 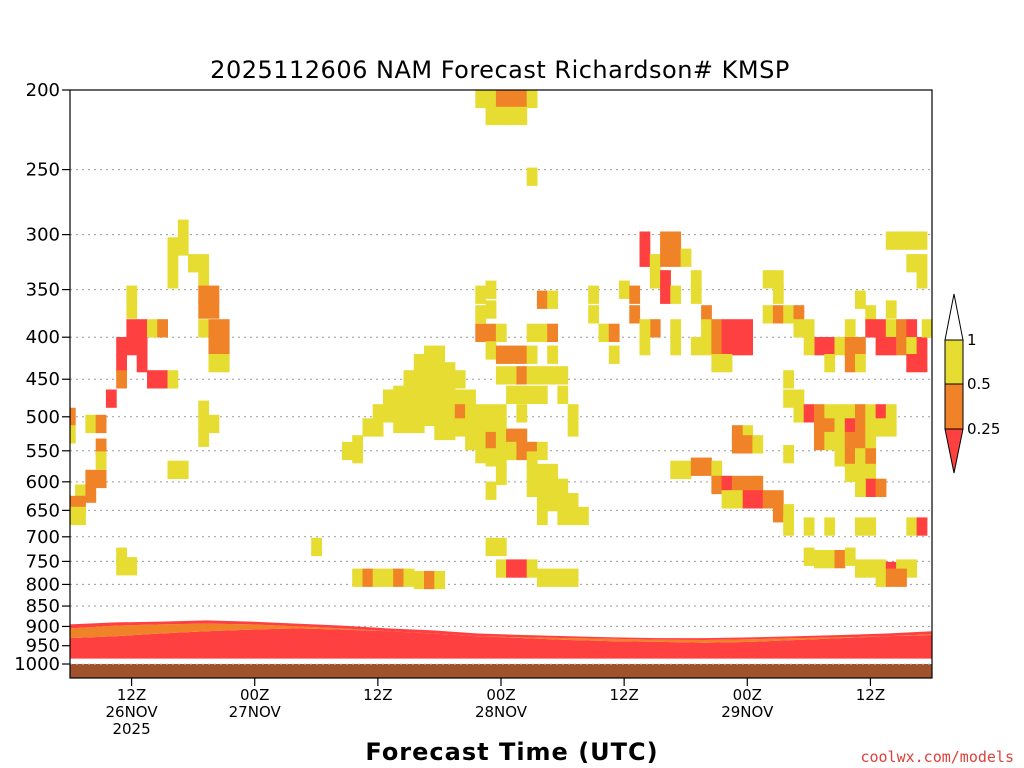 I want to click on legend-label: 0.25, so click(x=983, y=429).